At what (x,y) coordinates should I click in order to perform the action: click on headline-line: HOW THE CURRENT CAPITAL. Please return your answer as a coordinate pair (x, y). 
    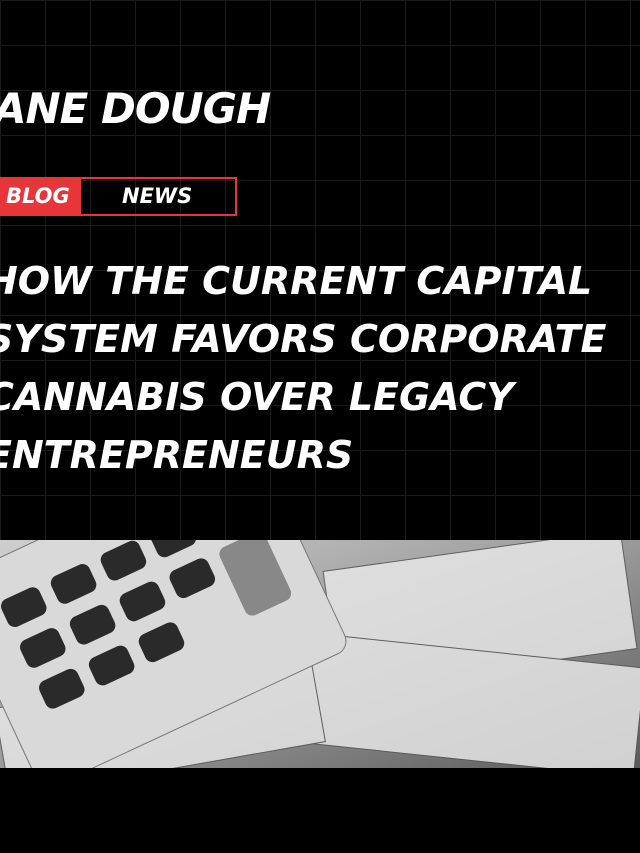
    Looking at the image, I should click on (296, 281).